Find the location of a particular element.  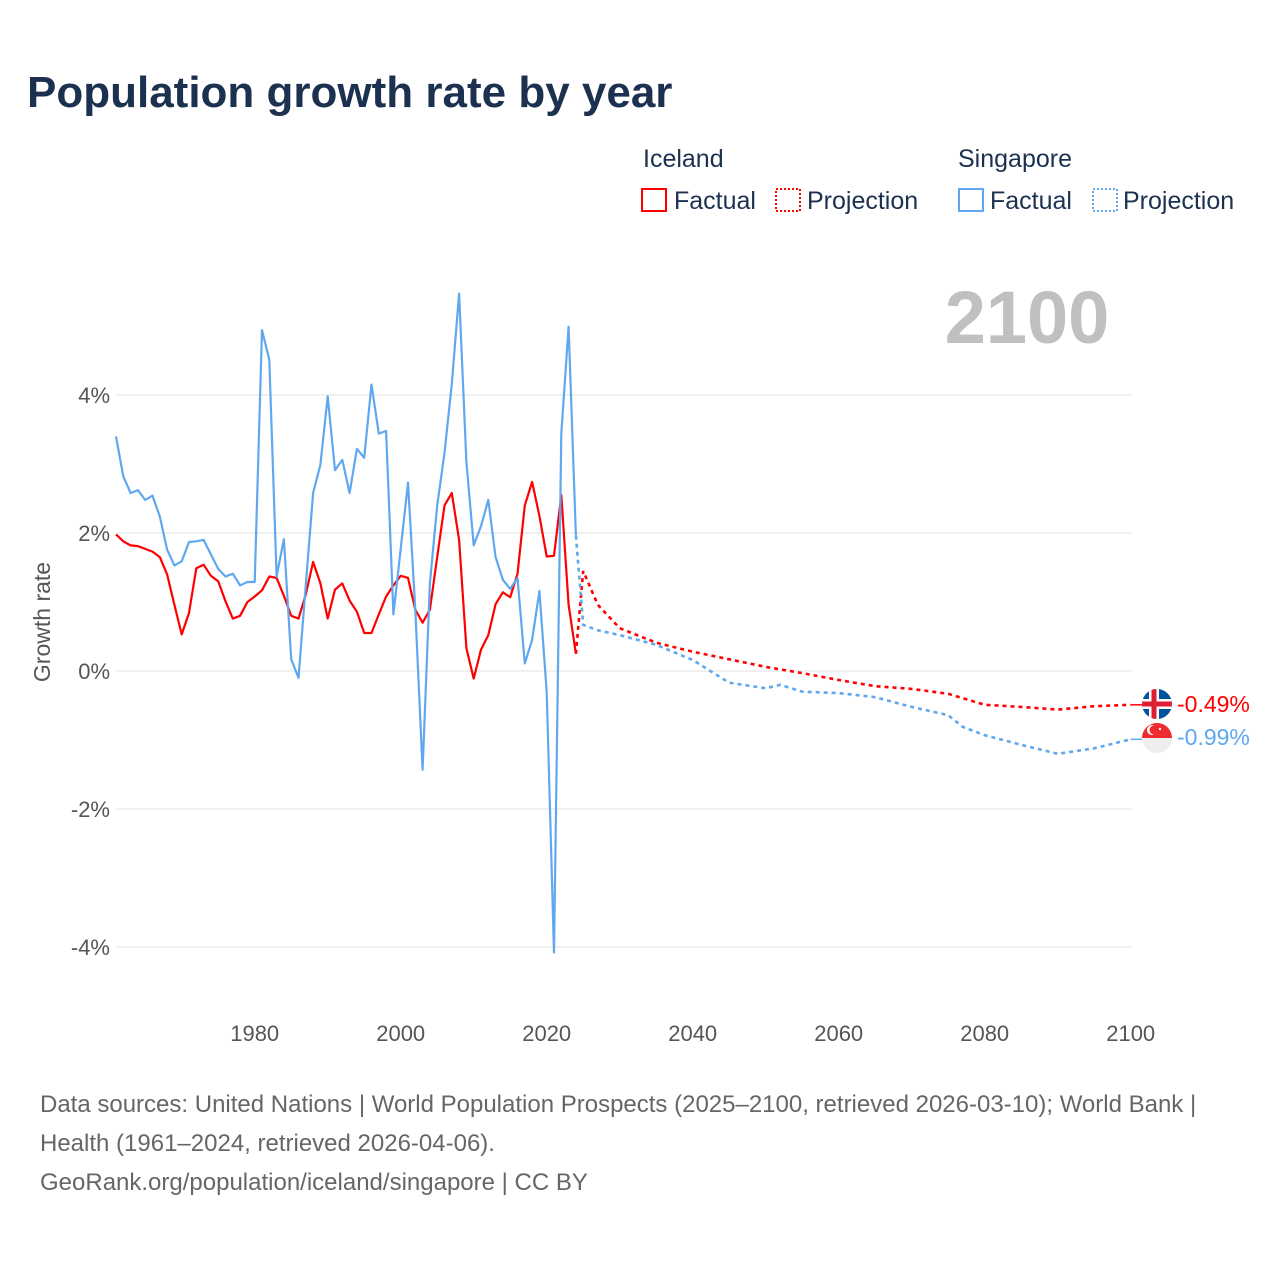

x-tick-label: 2020 is located at coordinates (546, 1033).